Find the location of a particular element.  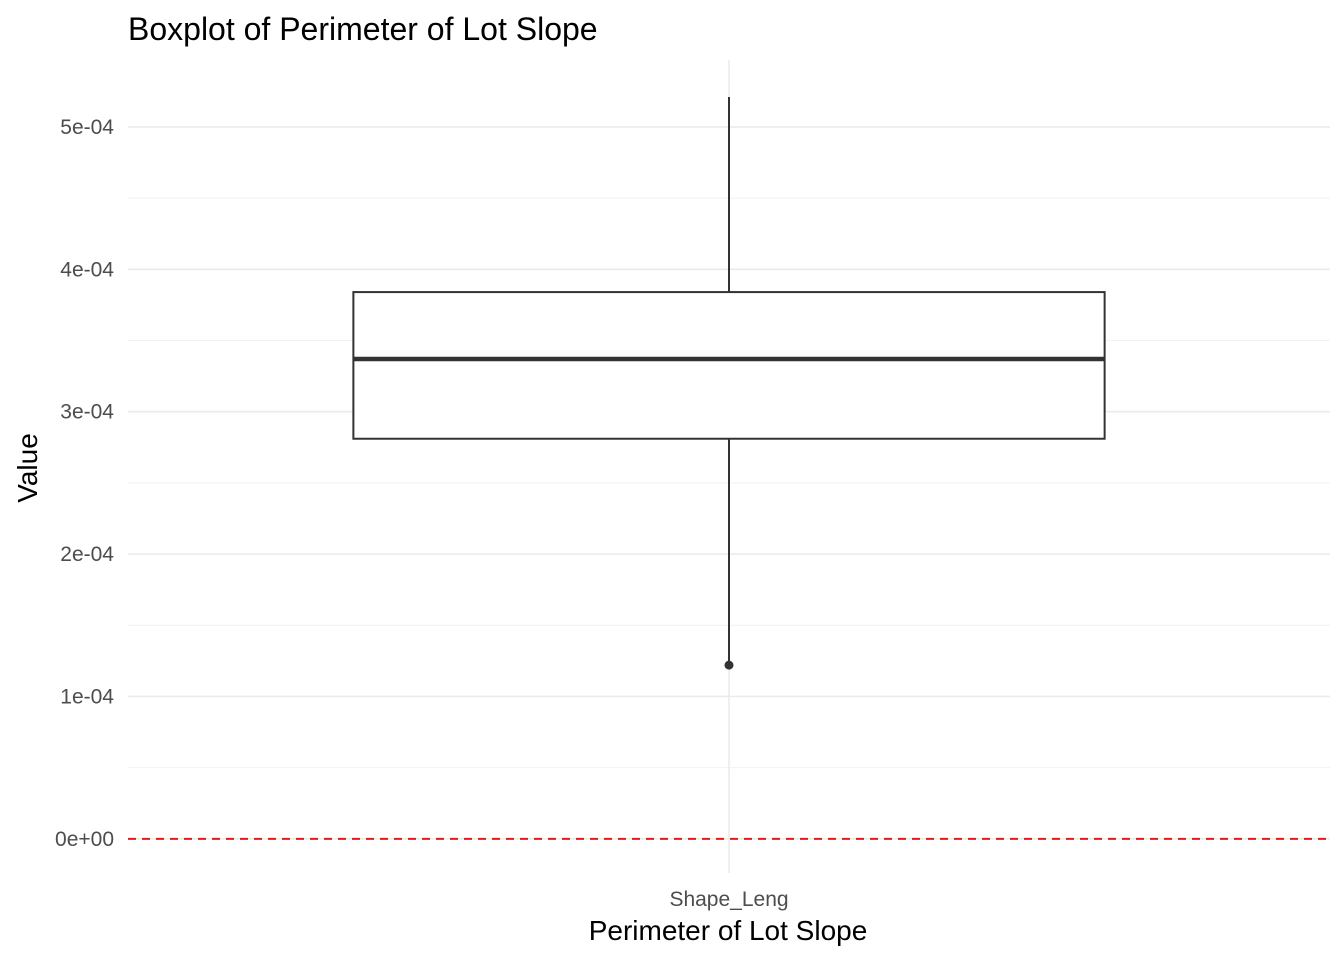

y-tick-label: 0e+00 is located at coordinates (84, 839).